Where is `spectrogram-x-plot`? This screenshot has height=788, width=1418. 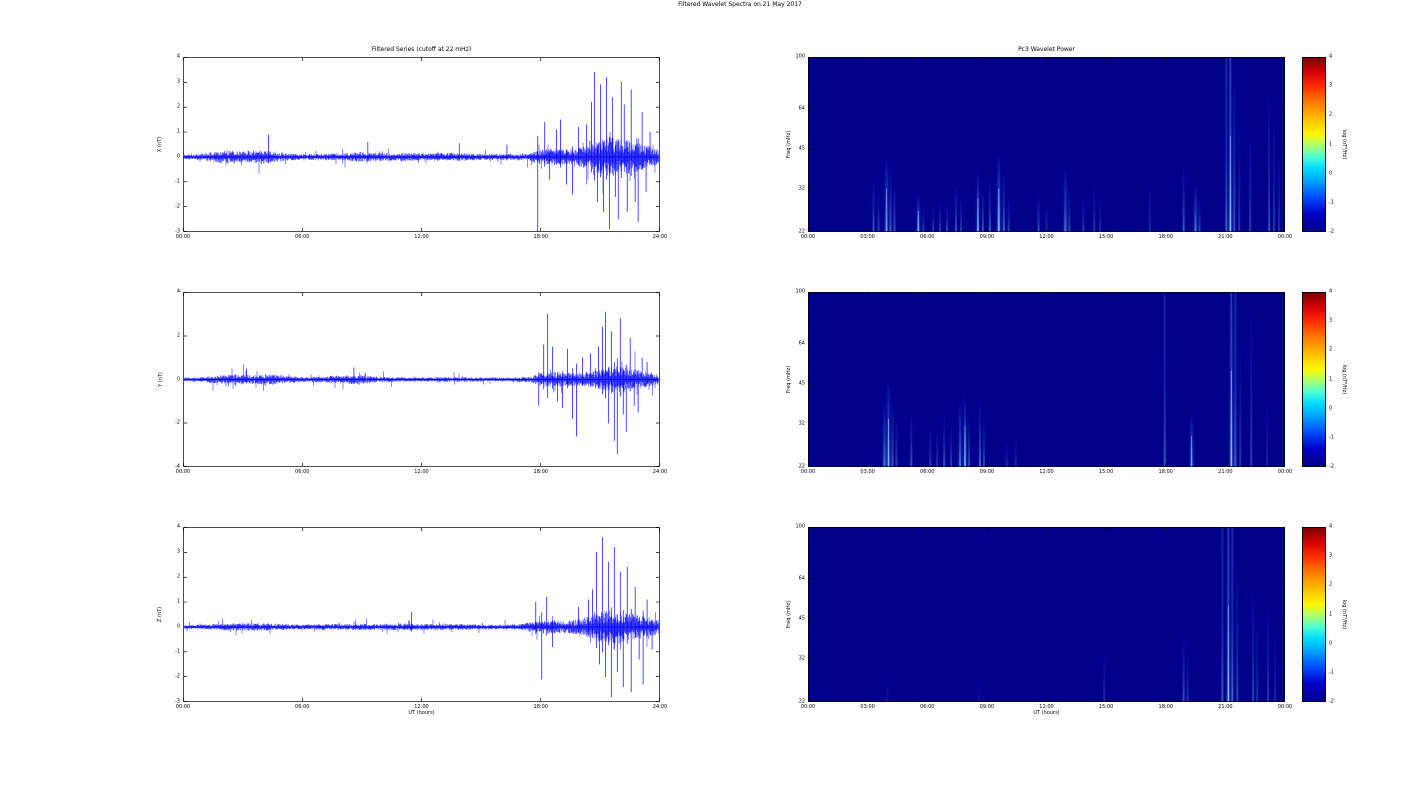 spectrogram-x-plot is located at coordinates (1046, 144).